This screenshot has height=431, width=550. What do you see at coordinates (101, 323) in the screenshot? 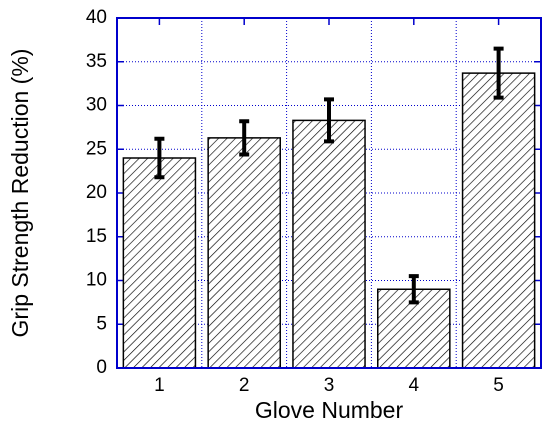
I see `y-tick-label: 5` at bounding box center [101, 323].